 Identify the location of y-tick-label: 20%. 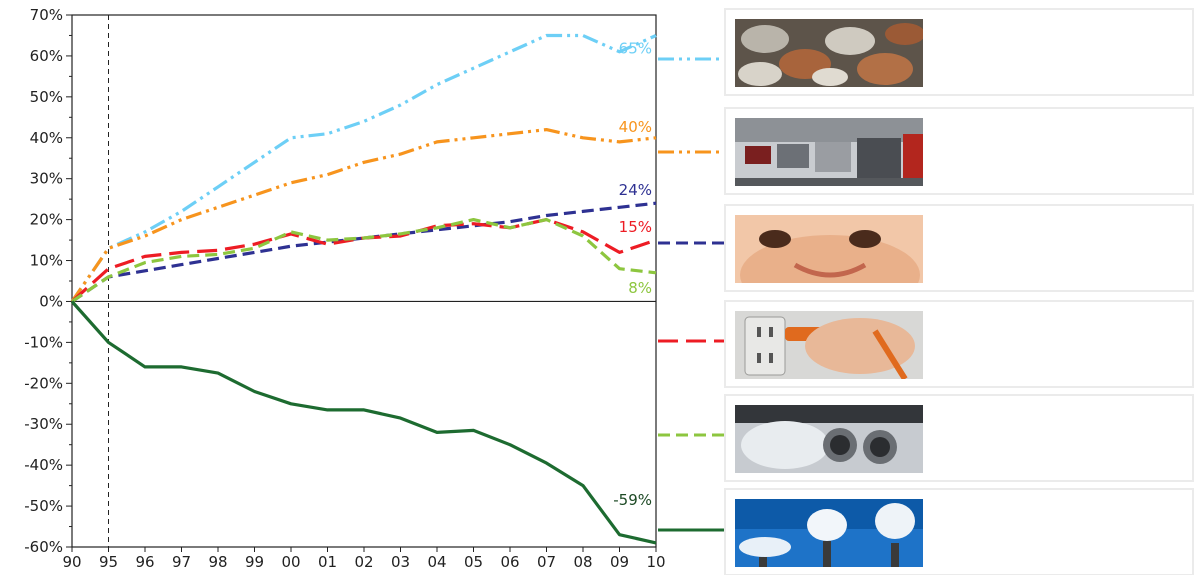
(46, 220).